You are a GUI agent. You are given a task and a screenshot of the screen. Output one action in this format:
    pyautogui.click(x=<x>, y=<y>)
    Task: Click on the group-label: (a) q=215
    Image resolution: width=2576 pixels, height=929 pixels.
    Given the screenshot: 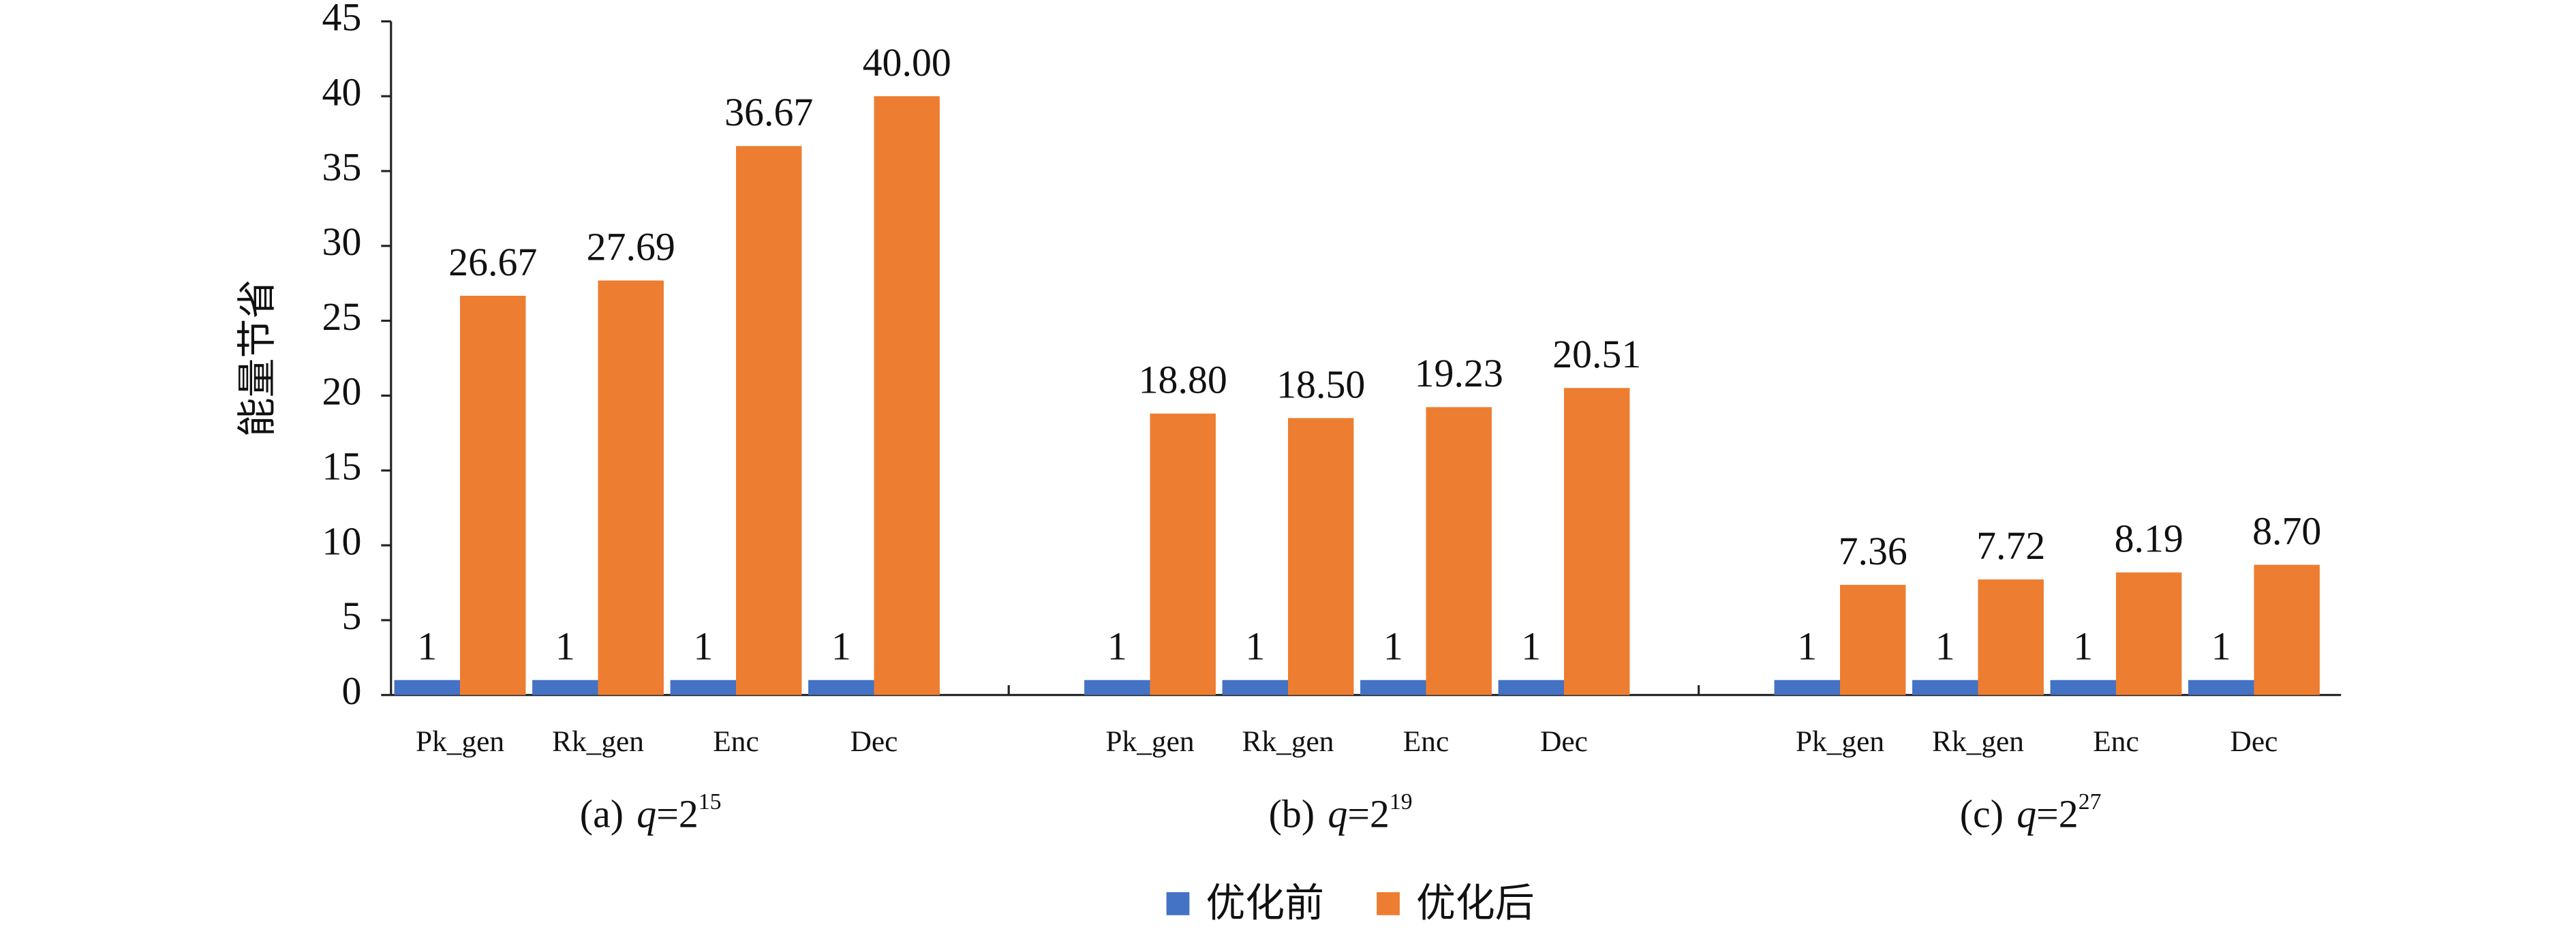 What is the action you would take?
    pyautogui.click(x=651, y=812)
    